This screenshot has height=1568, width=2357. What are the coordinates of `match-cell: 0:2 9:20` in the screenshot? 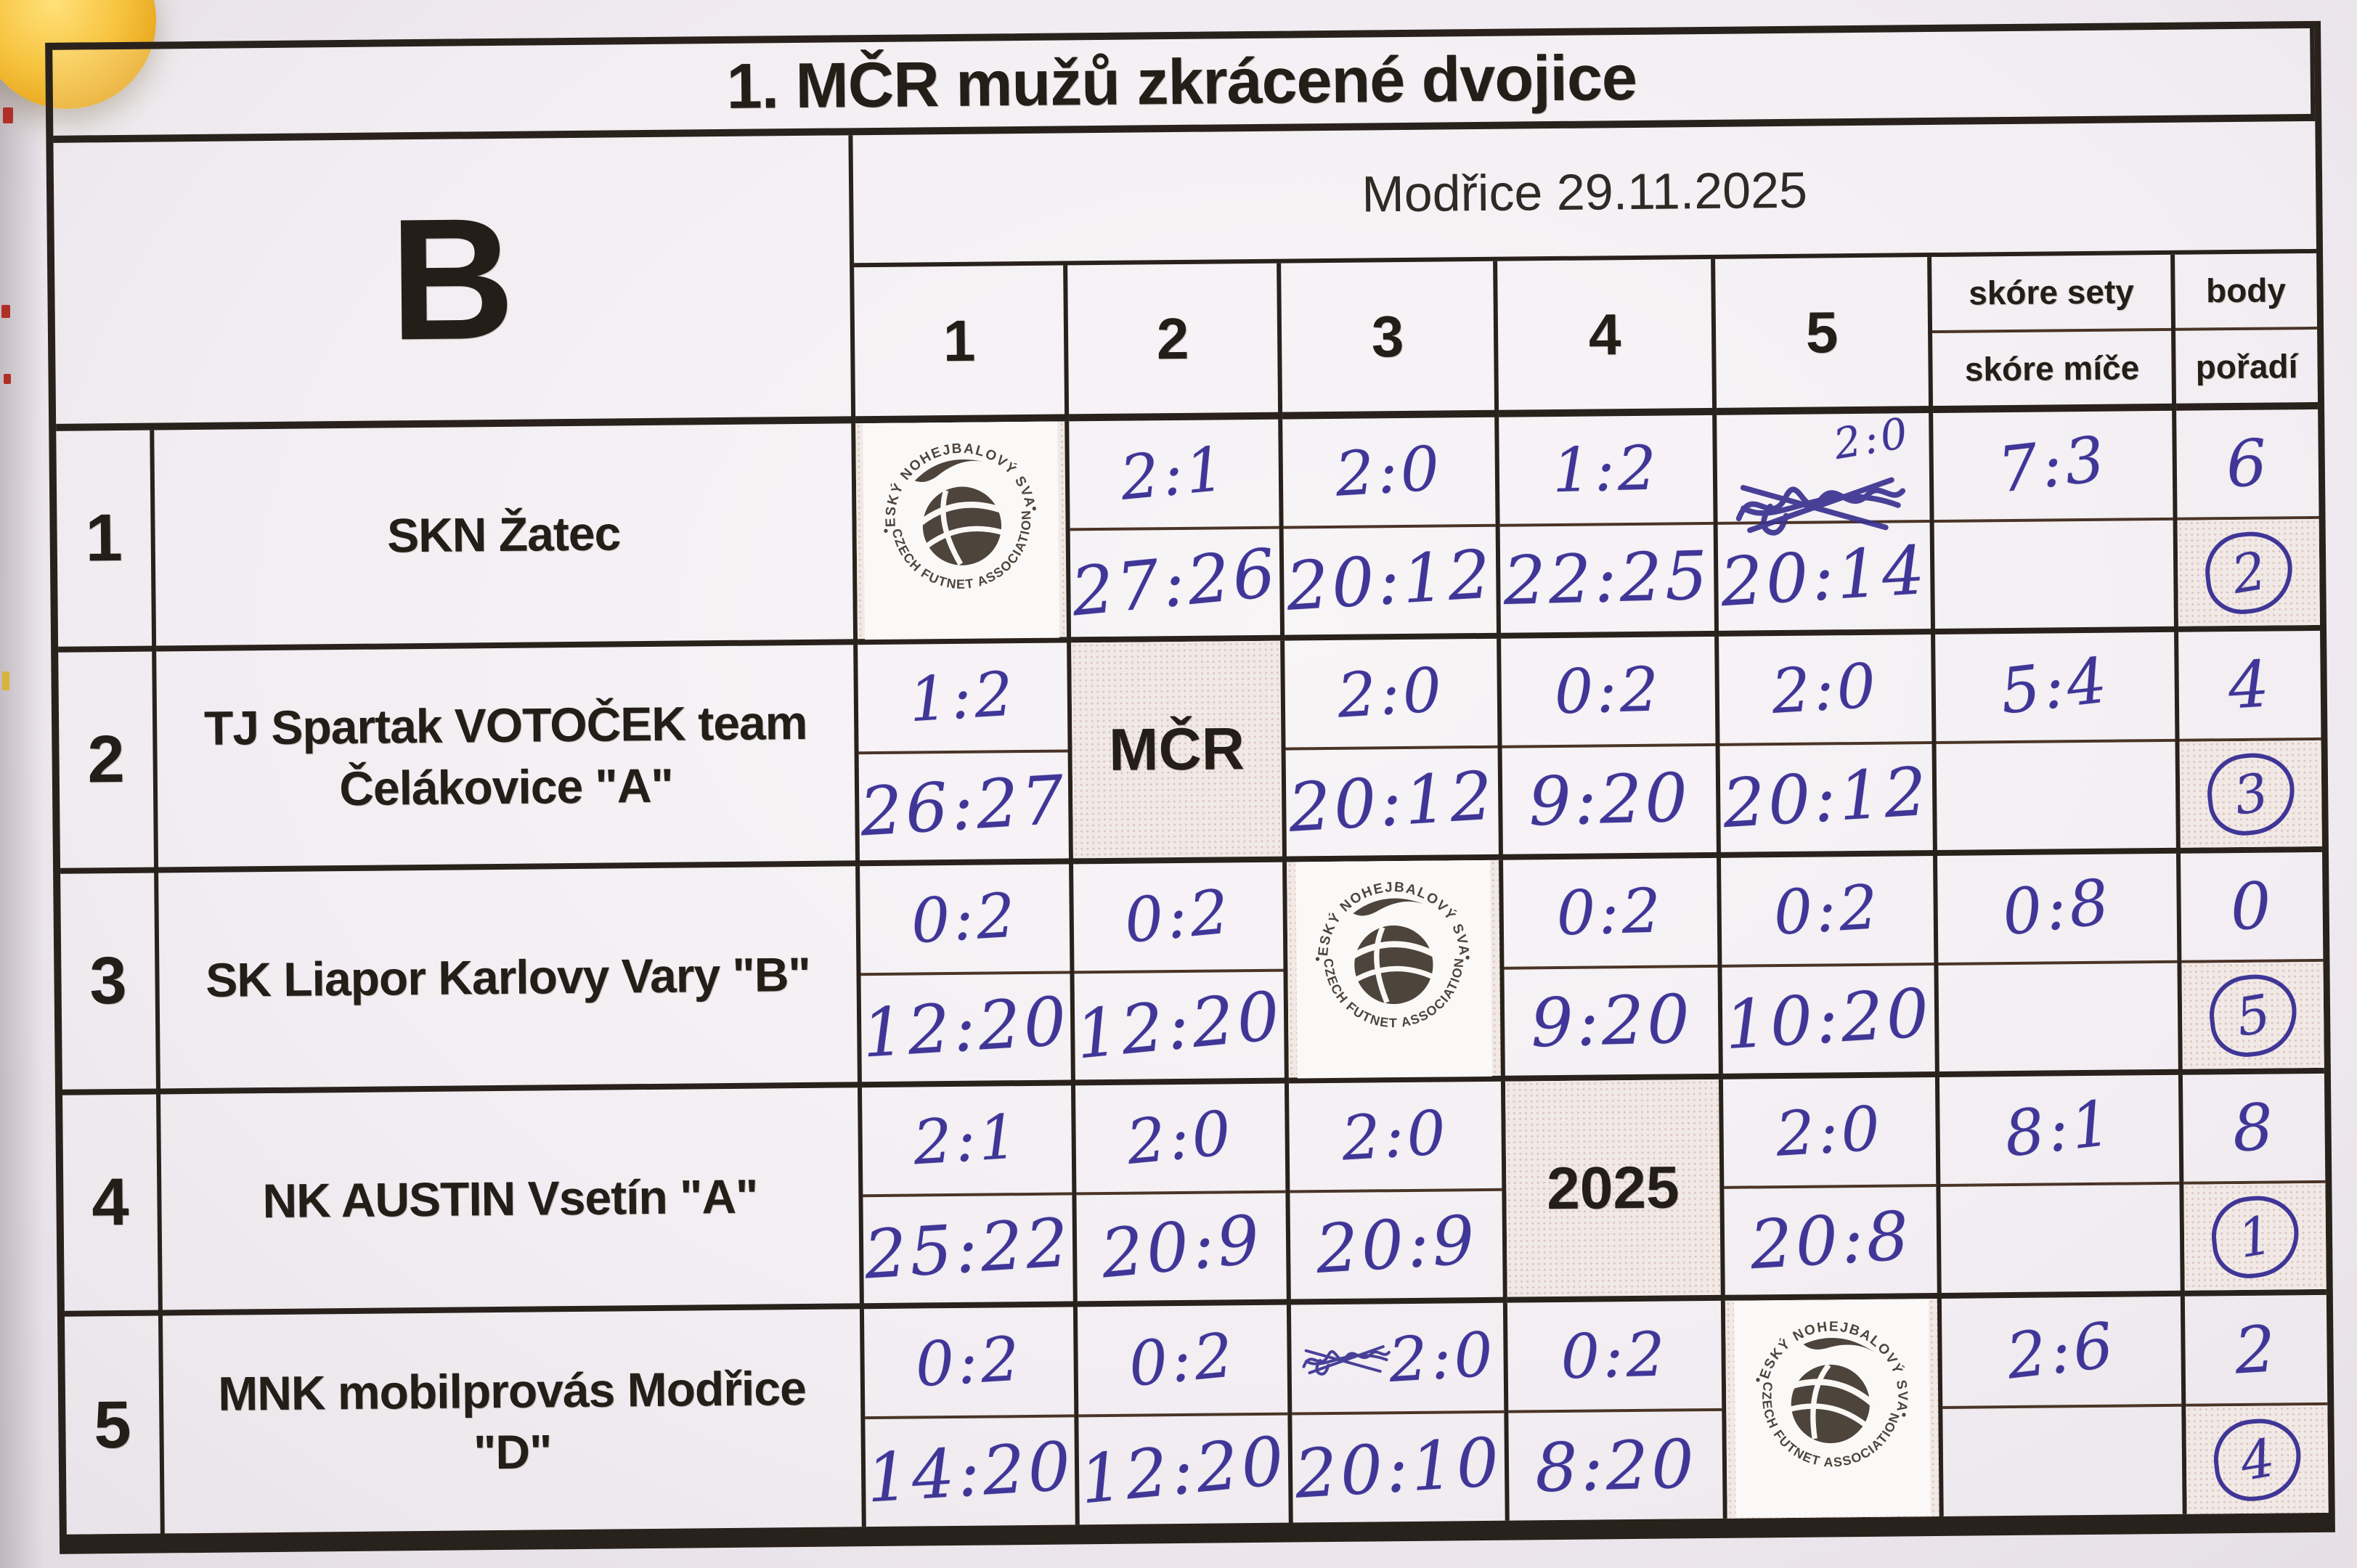 It's located at (1613, 970).